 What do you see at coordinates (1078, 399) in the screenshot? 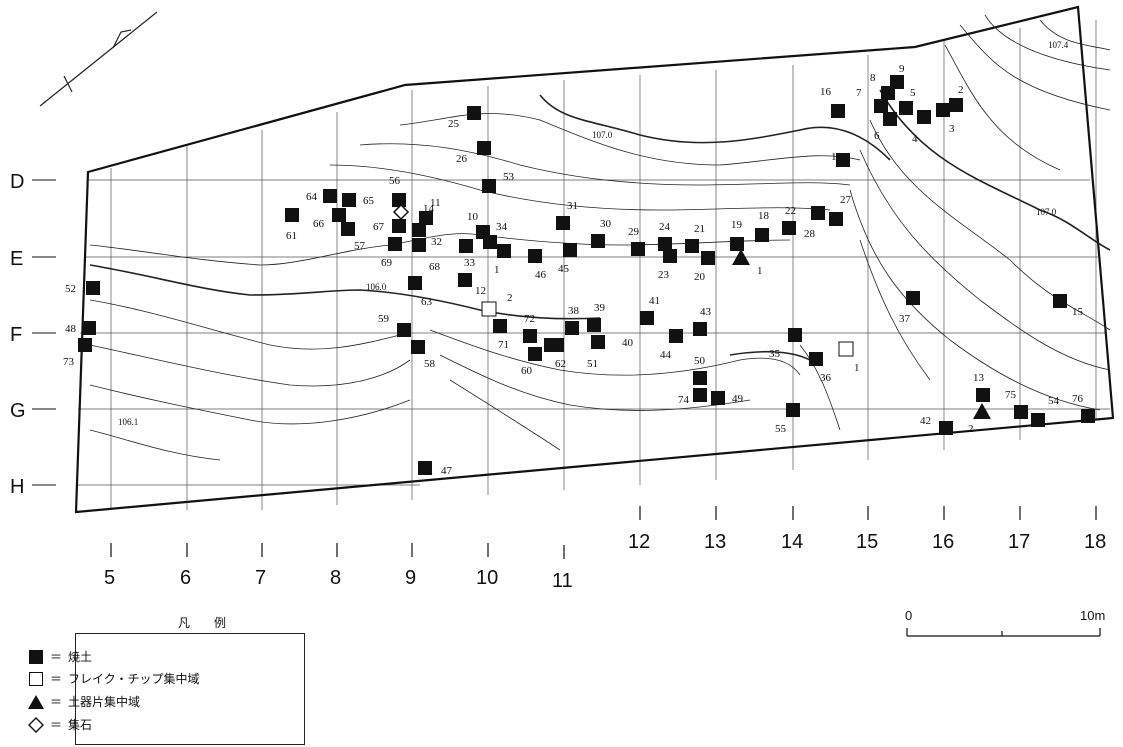
I see `burnt-soil-label: 76` at bounding box center [1078, 399].